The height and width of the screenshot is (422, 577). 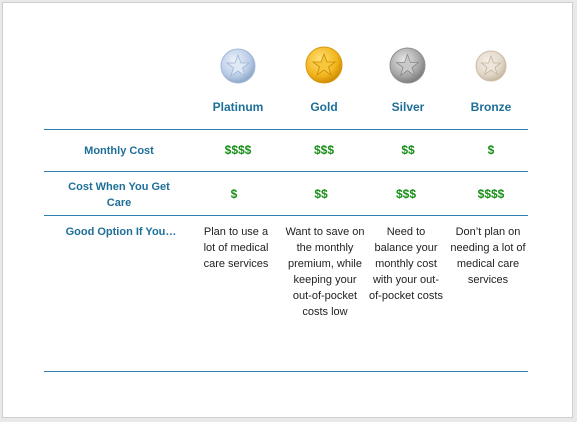 I want to click on care-cost-gold: $$, so click(x=321, y=194).